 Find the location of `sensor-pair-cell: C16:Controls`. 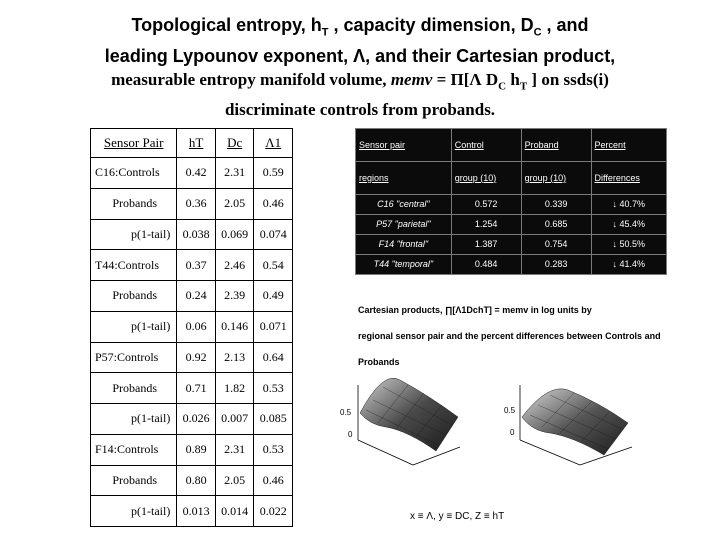

sensor-pair-cell: C16:Controls is located at coordinates (133, 173).